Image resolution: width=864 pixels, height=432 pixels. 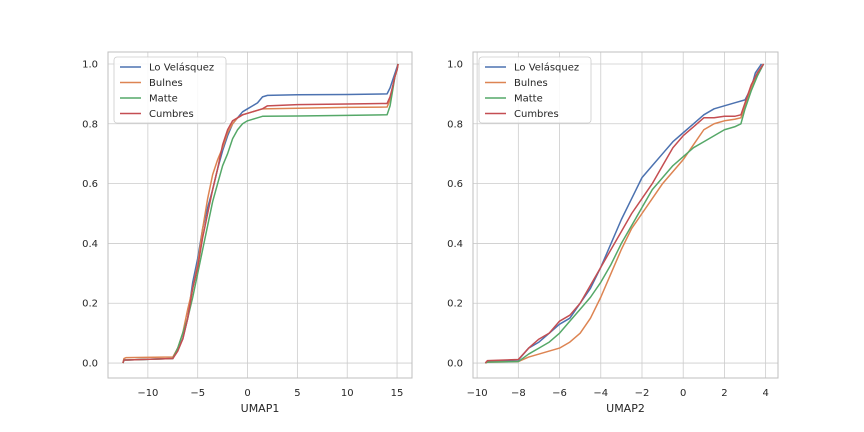 What do you see at coordinates (765, 393) in the screenshot?
I see `x-tick-label: 4` at bounding box center [765, 393].